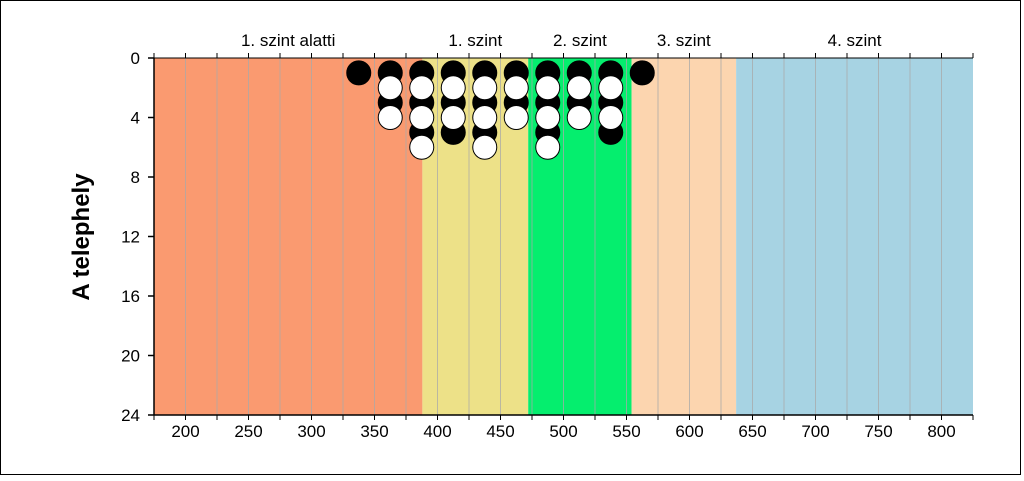 This screenshot has width=1024, height=481. What do you see at coordinates (752, 431) in the screenshot?
I see `x-tick-label: 650` at bounding box center [752, 431].